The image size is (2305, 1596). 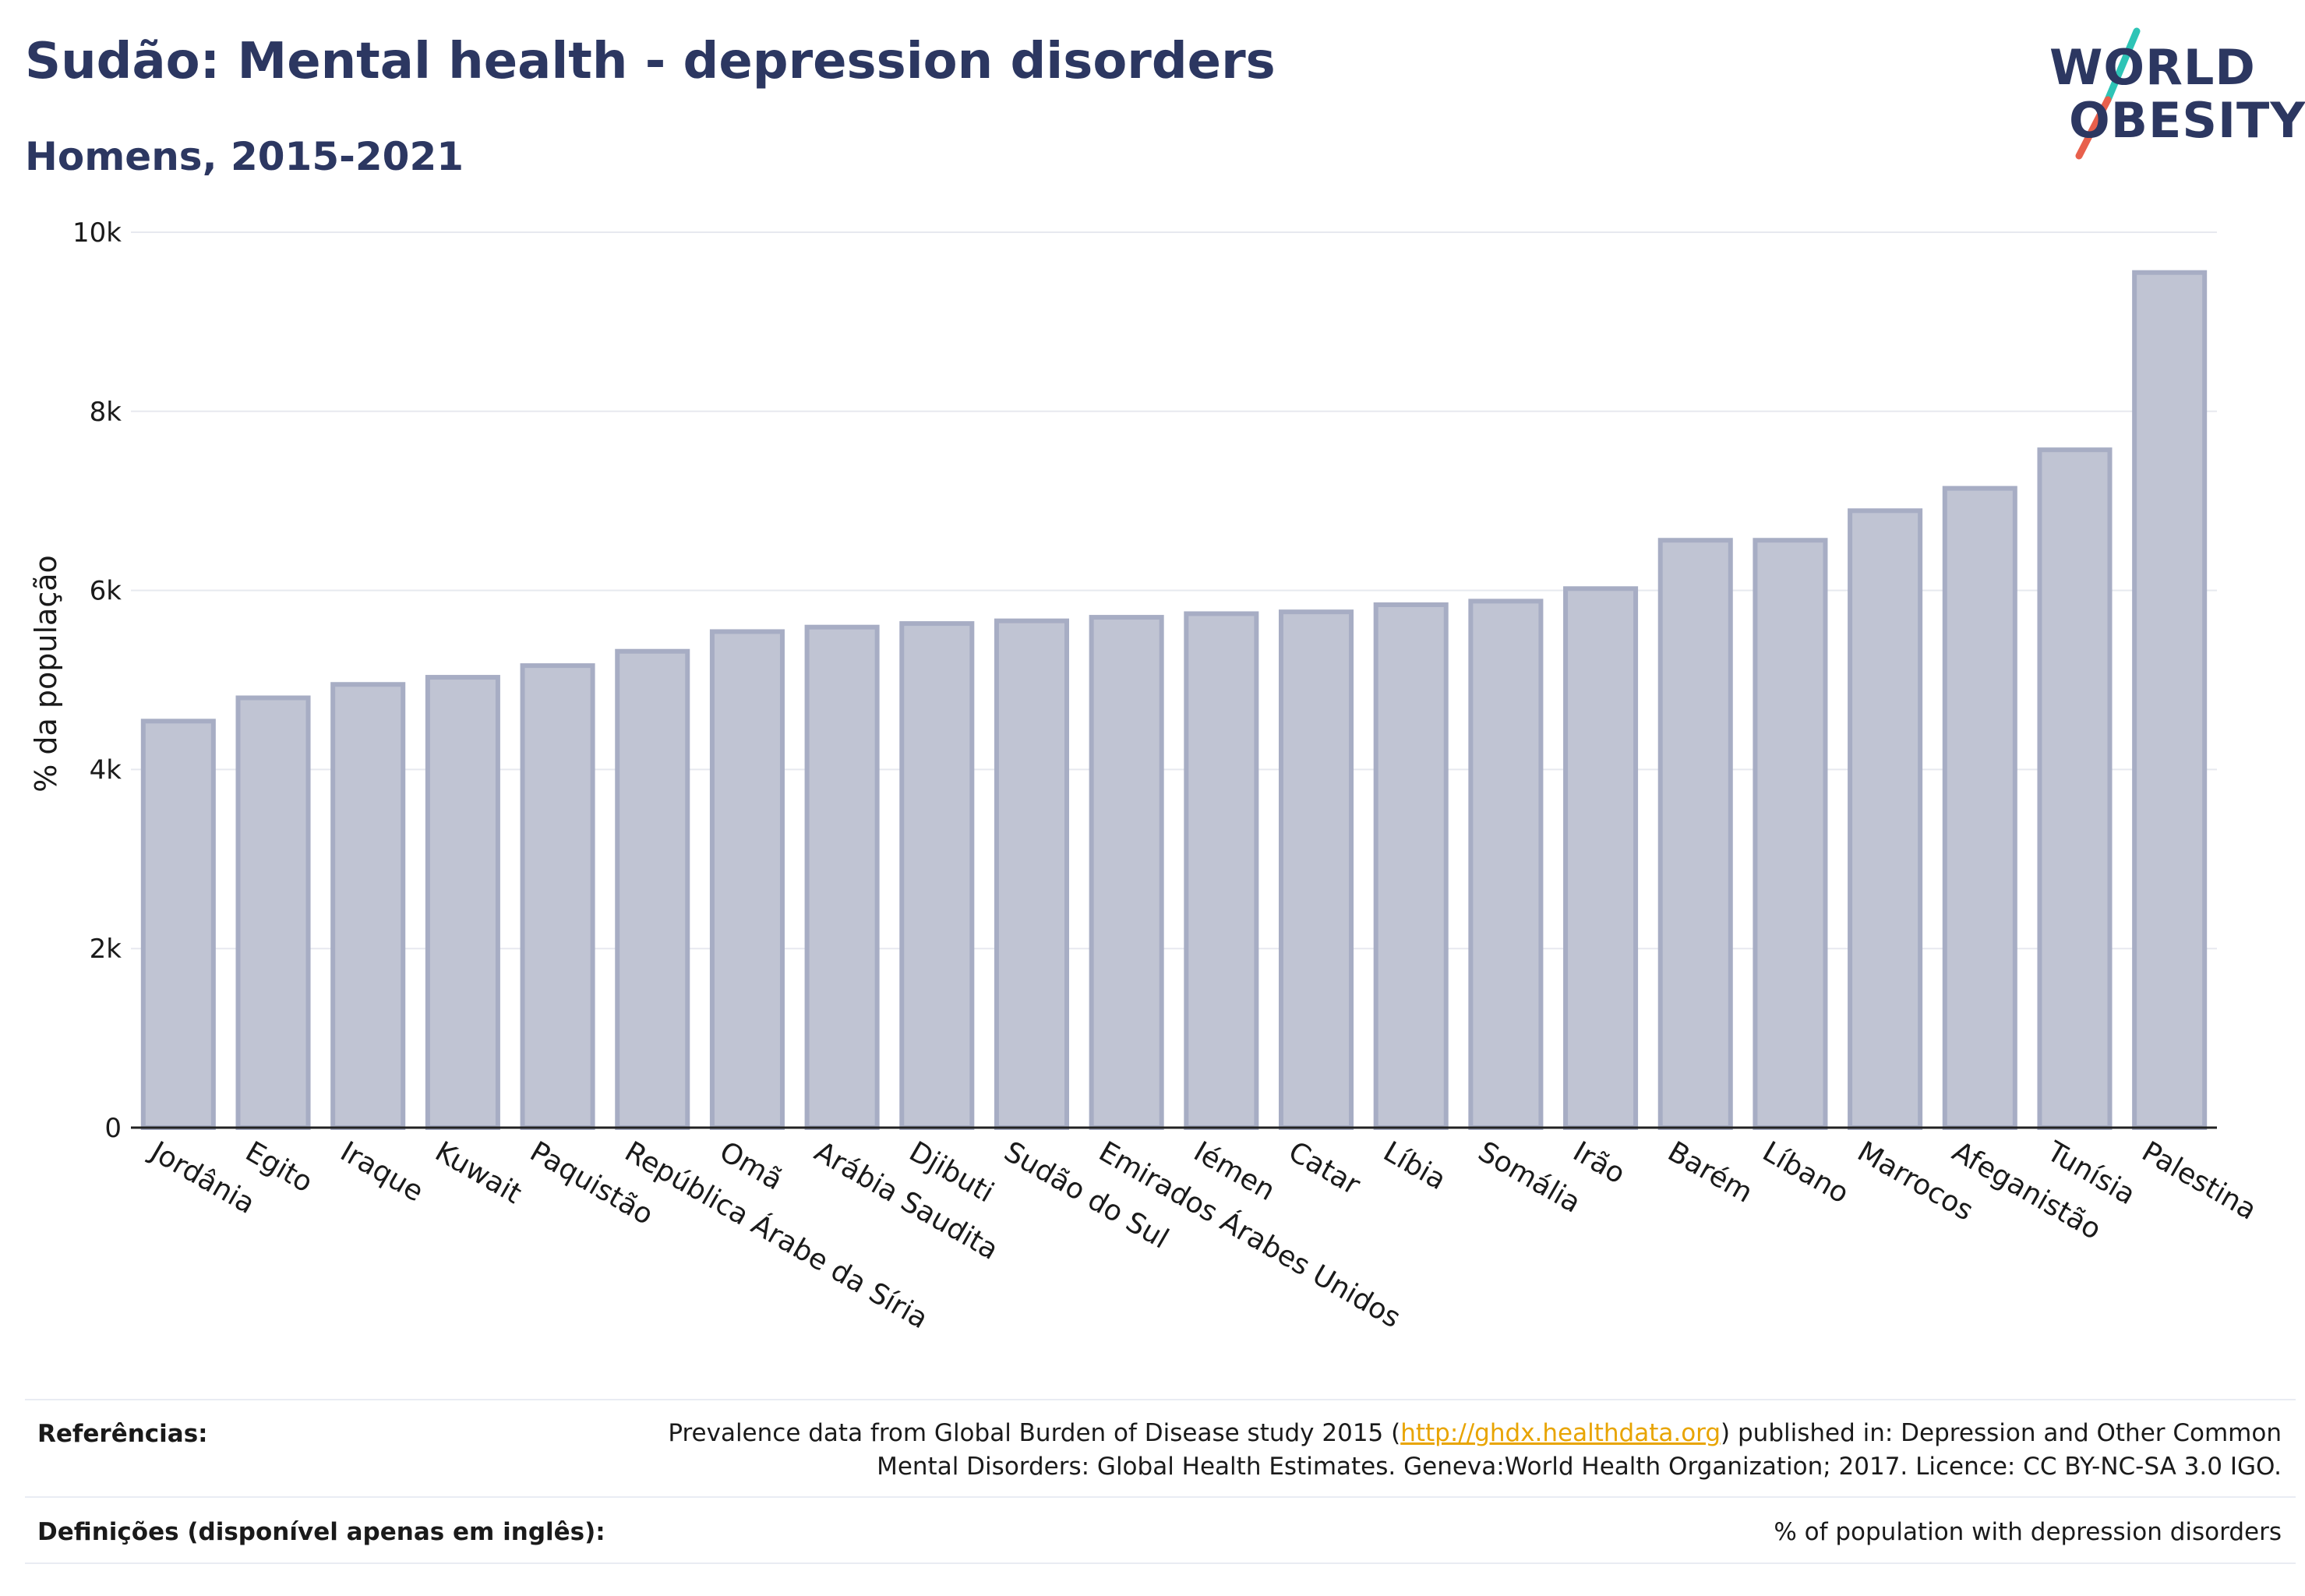 What do you see at coordinates (202, 1177) in the screenshot?
I see `x-tick-label: Jordânia` at bounding box center [202, 1177].